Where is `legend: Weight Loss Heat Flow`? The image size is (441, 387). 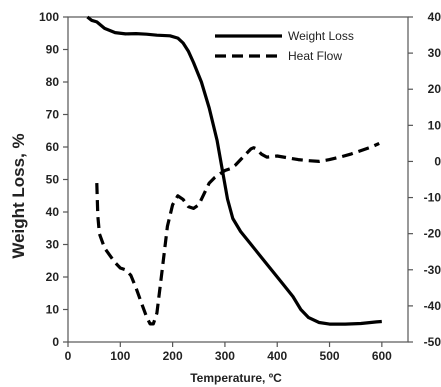 legend: Weight Loss Heat Flow is located at coordinates (284, 46).